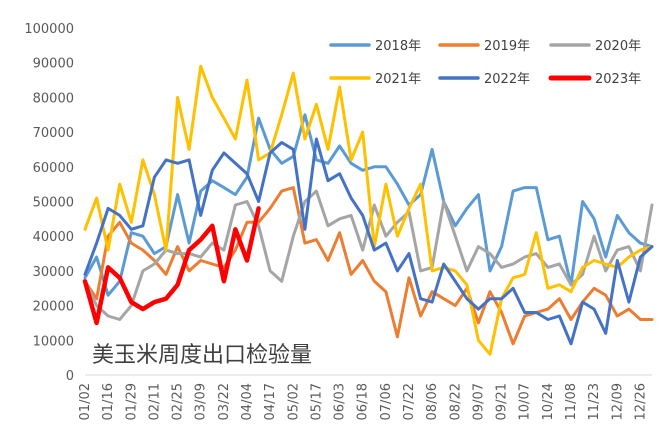 This screenshot has width=668, height=434. What do you see at coordinates (131, 401) in the screenshot?
I see `x-tick-label: 01/29` at bounding box center [131, 401].